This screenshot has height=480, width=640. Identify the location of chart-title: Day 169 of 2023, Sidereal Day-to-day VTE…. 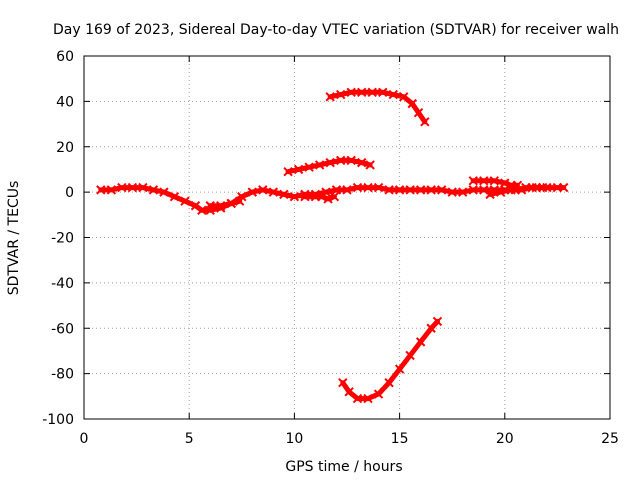
(336, 30).